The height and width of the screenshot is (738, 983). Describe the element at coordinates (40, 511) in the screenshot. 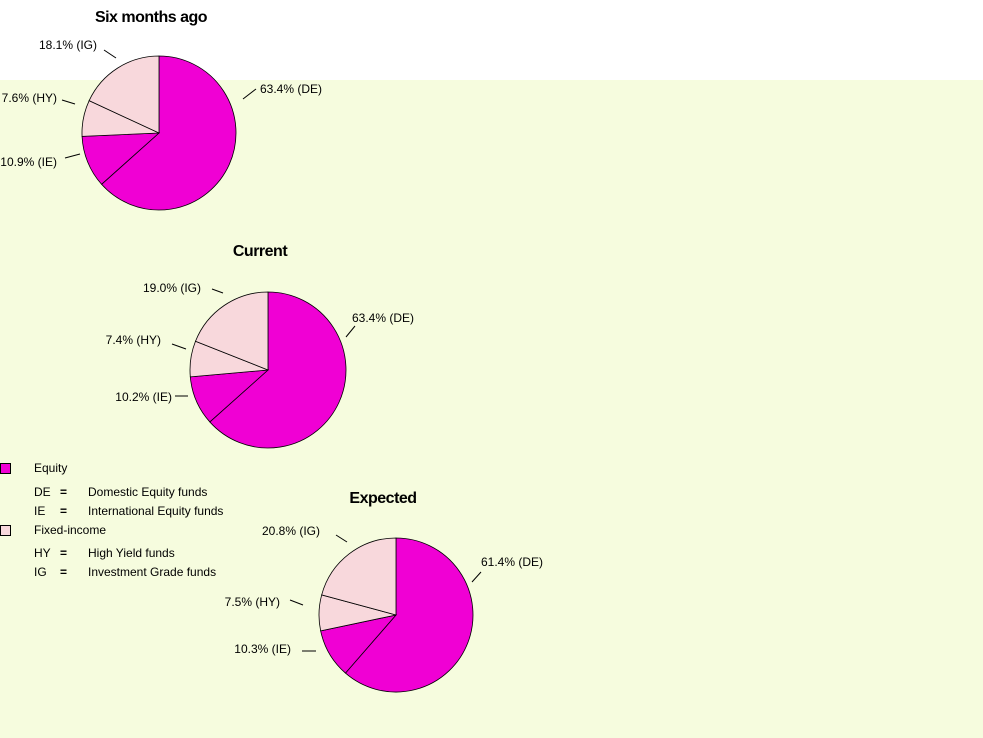

I see `legend-abbr-ie: IE` at that location.